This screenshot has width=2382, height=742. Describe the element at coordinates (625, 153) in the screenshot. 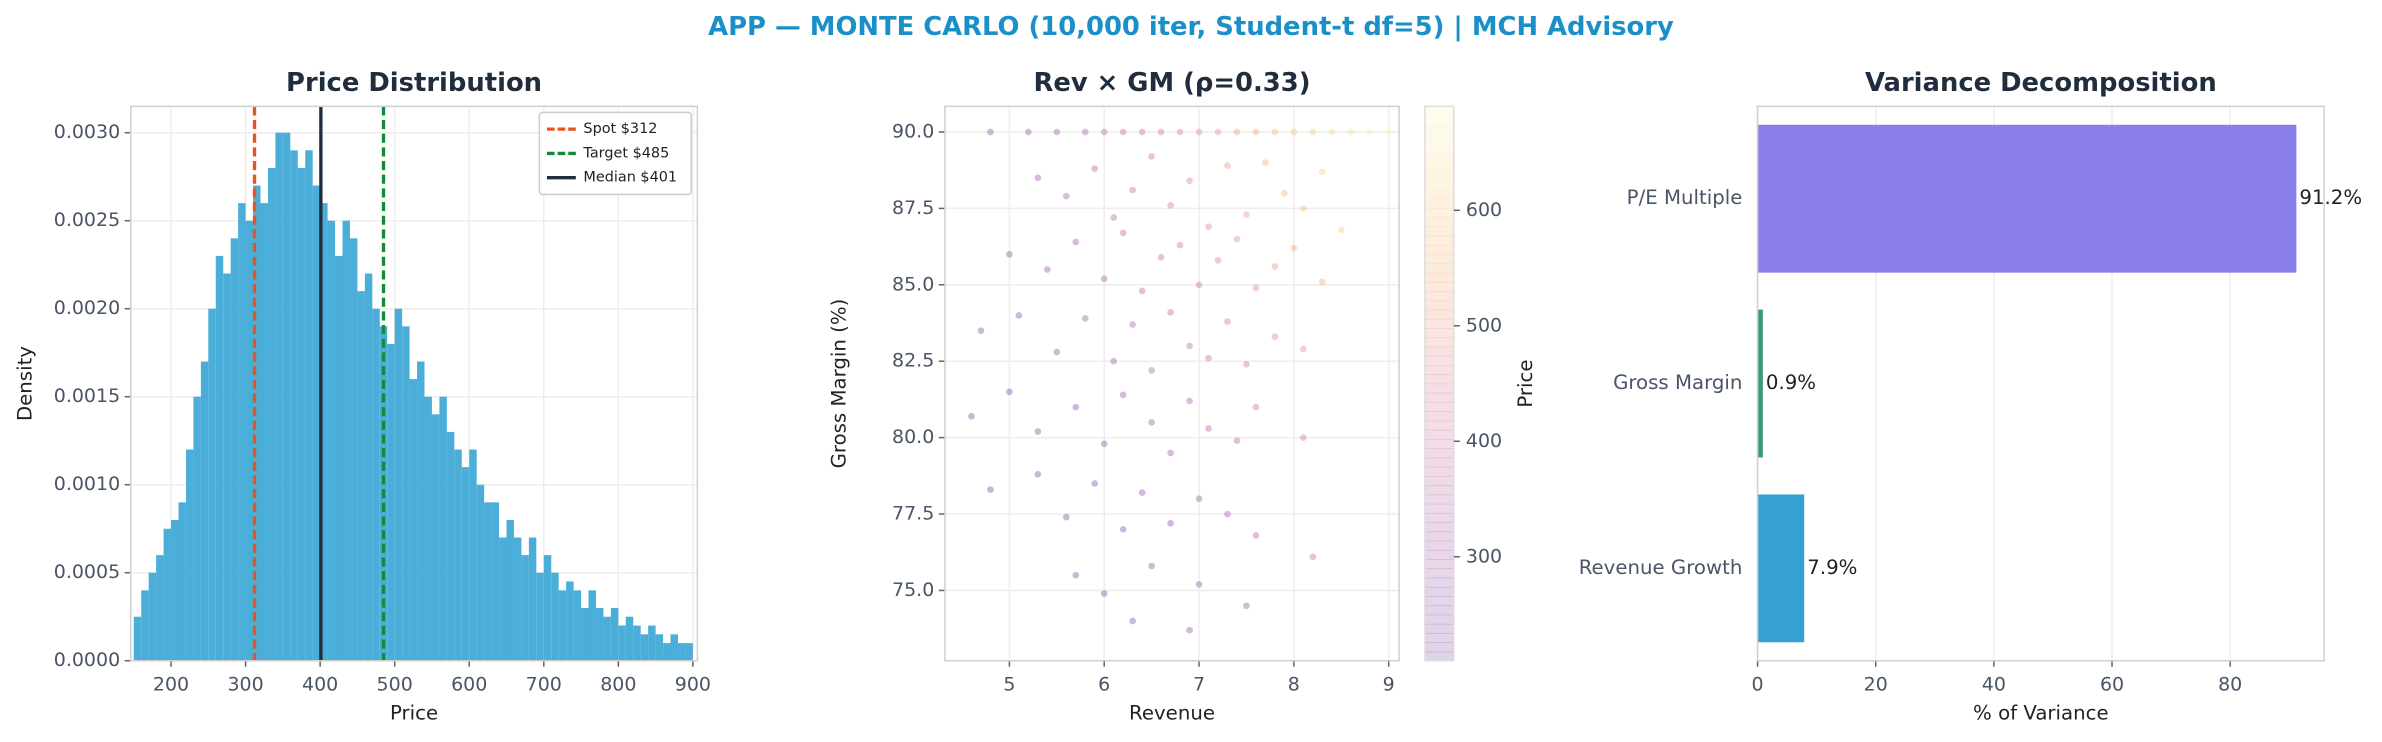

I see `legend-label: Target $485` at that location.